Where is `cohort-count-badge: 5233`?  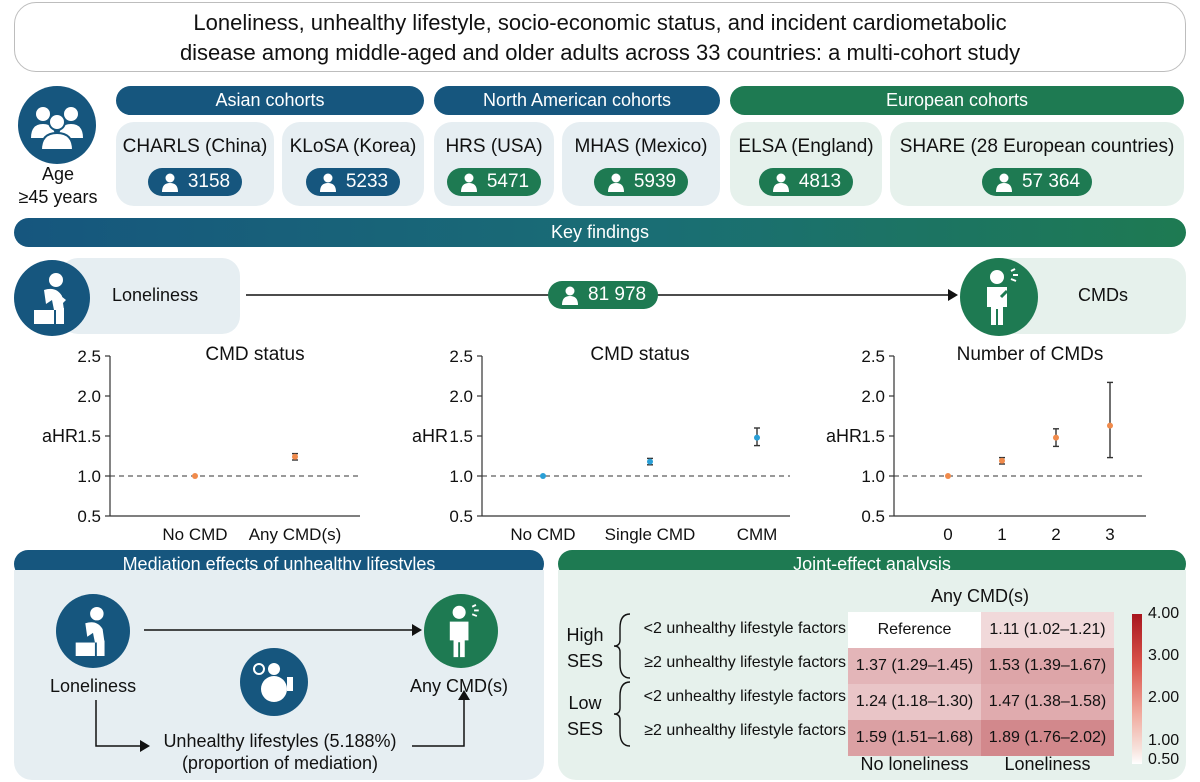
cohort-count-badge: 5233 is located at coordinates (353, 182).